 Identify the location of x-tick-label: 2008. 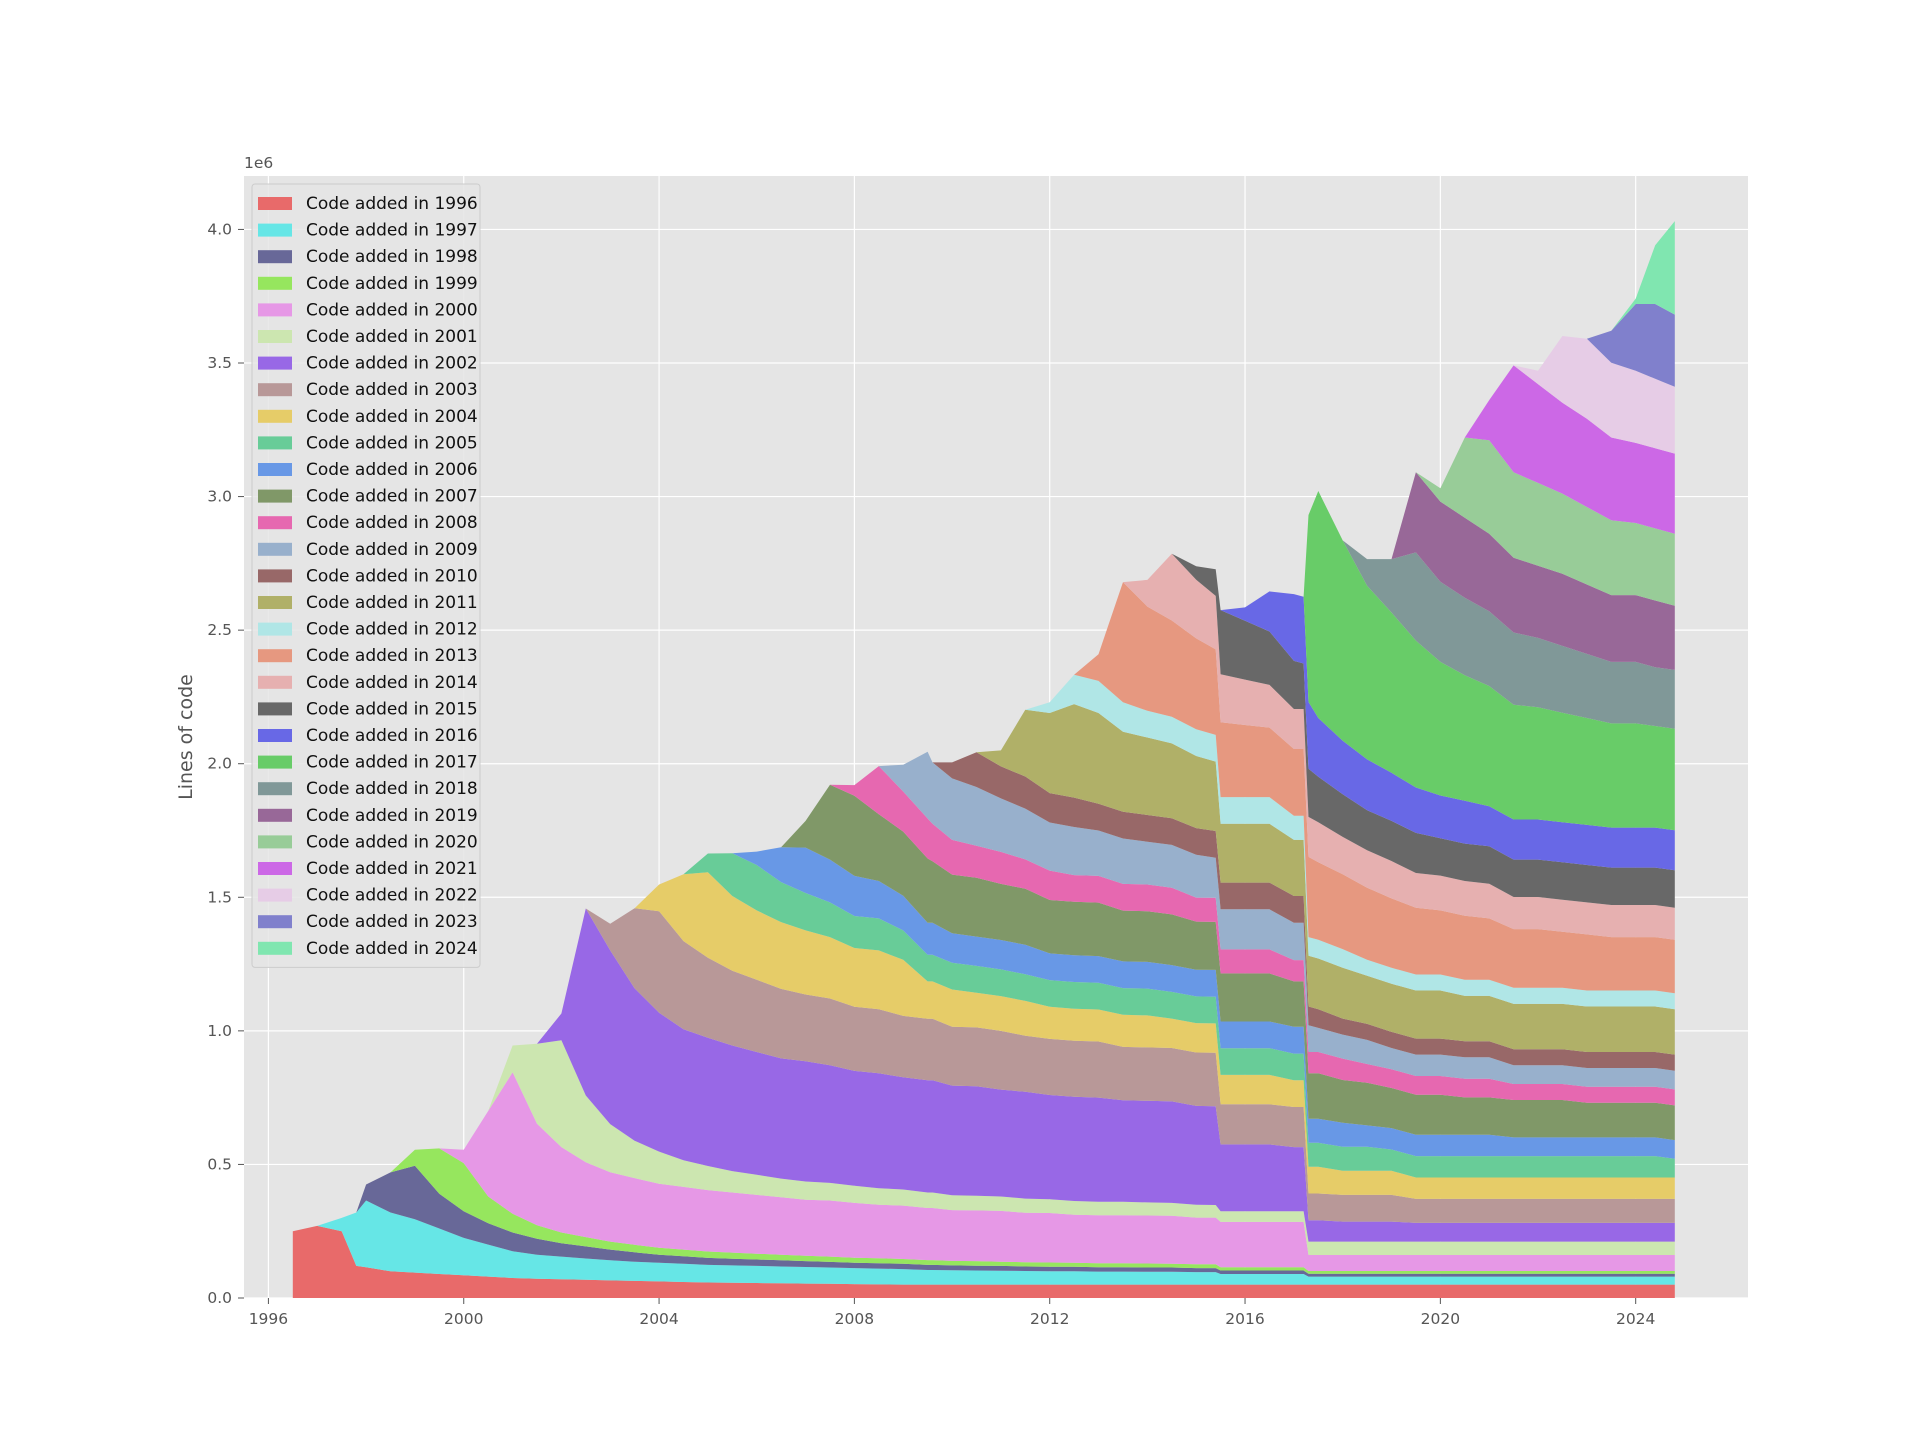
(854, 1319).